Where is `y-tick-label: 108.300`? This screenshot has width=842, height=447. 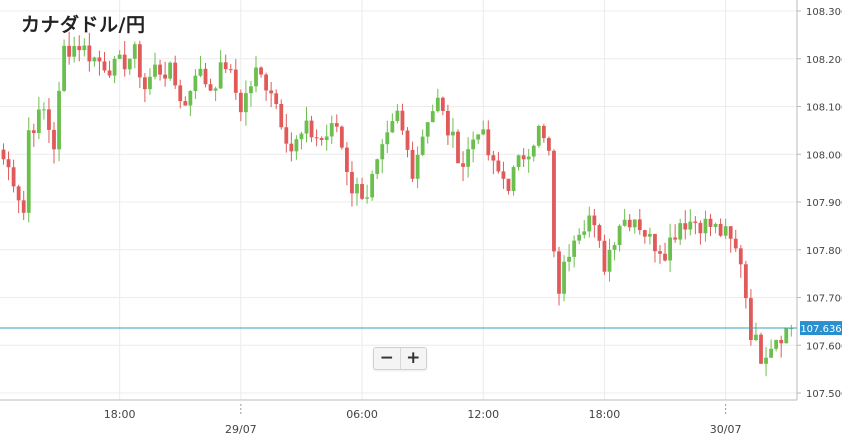
y-tick-label: 108.300 is located at coordinates (824, 12).